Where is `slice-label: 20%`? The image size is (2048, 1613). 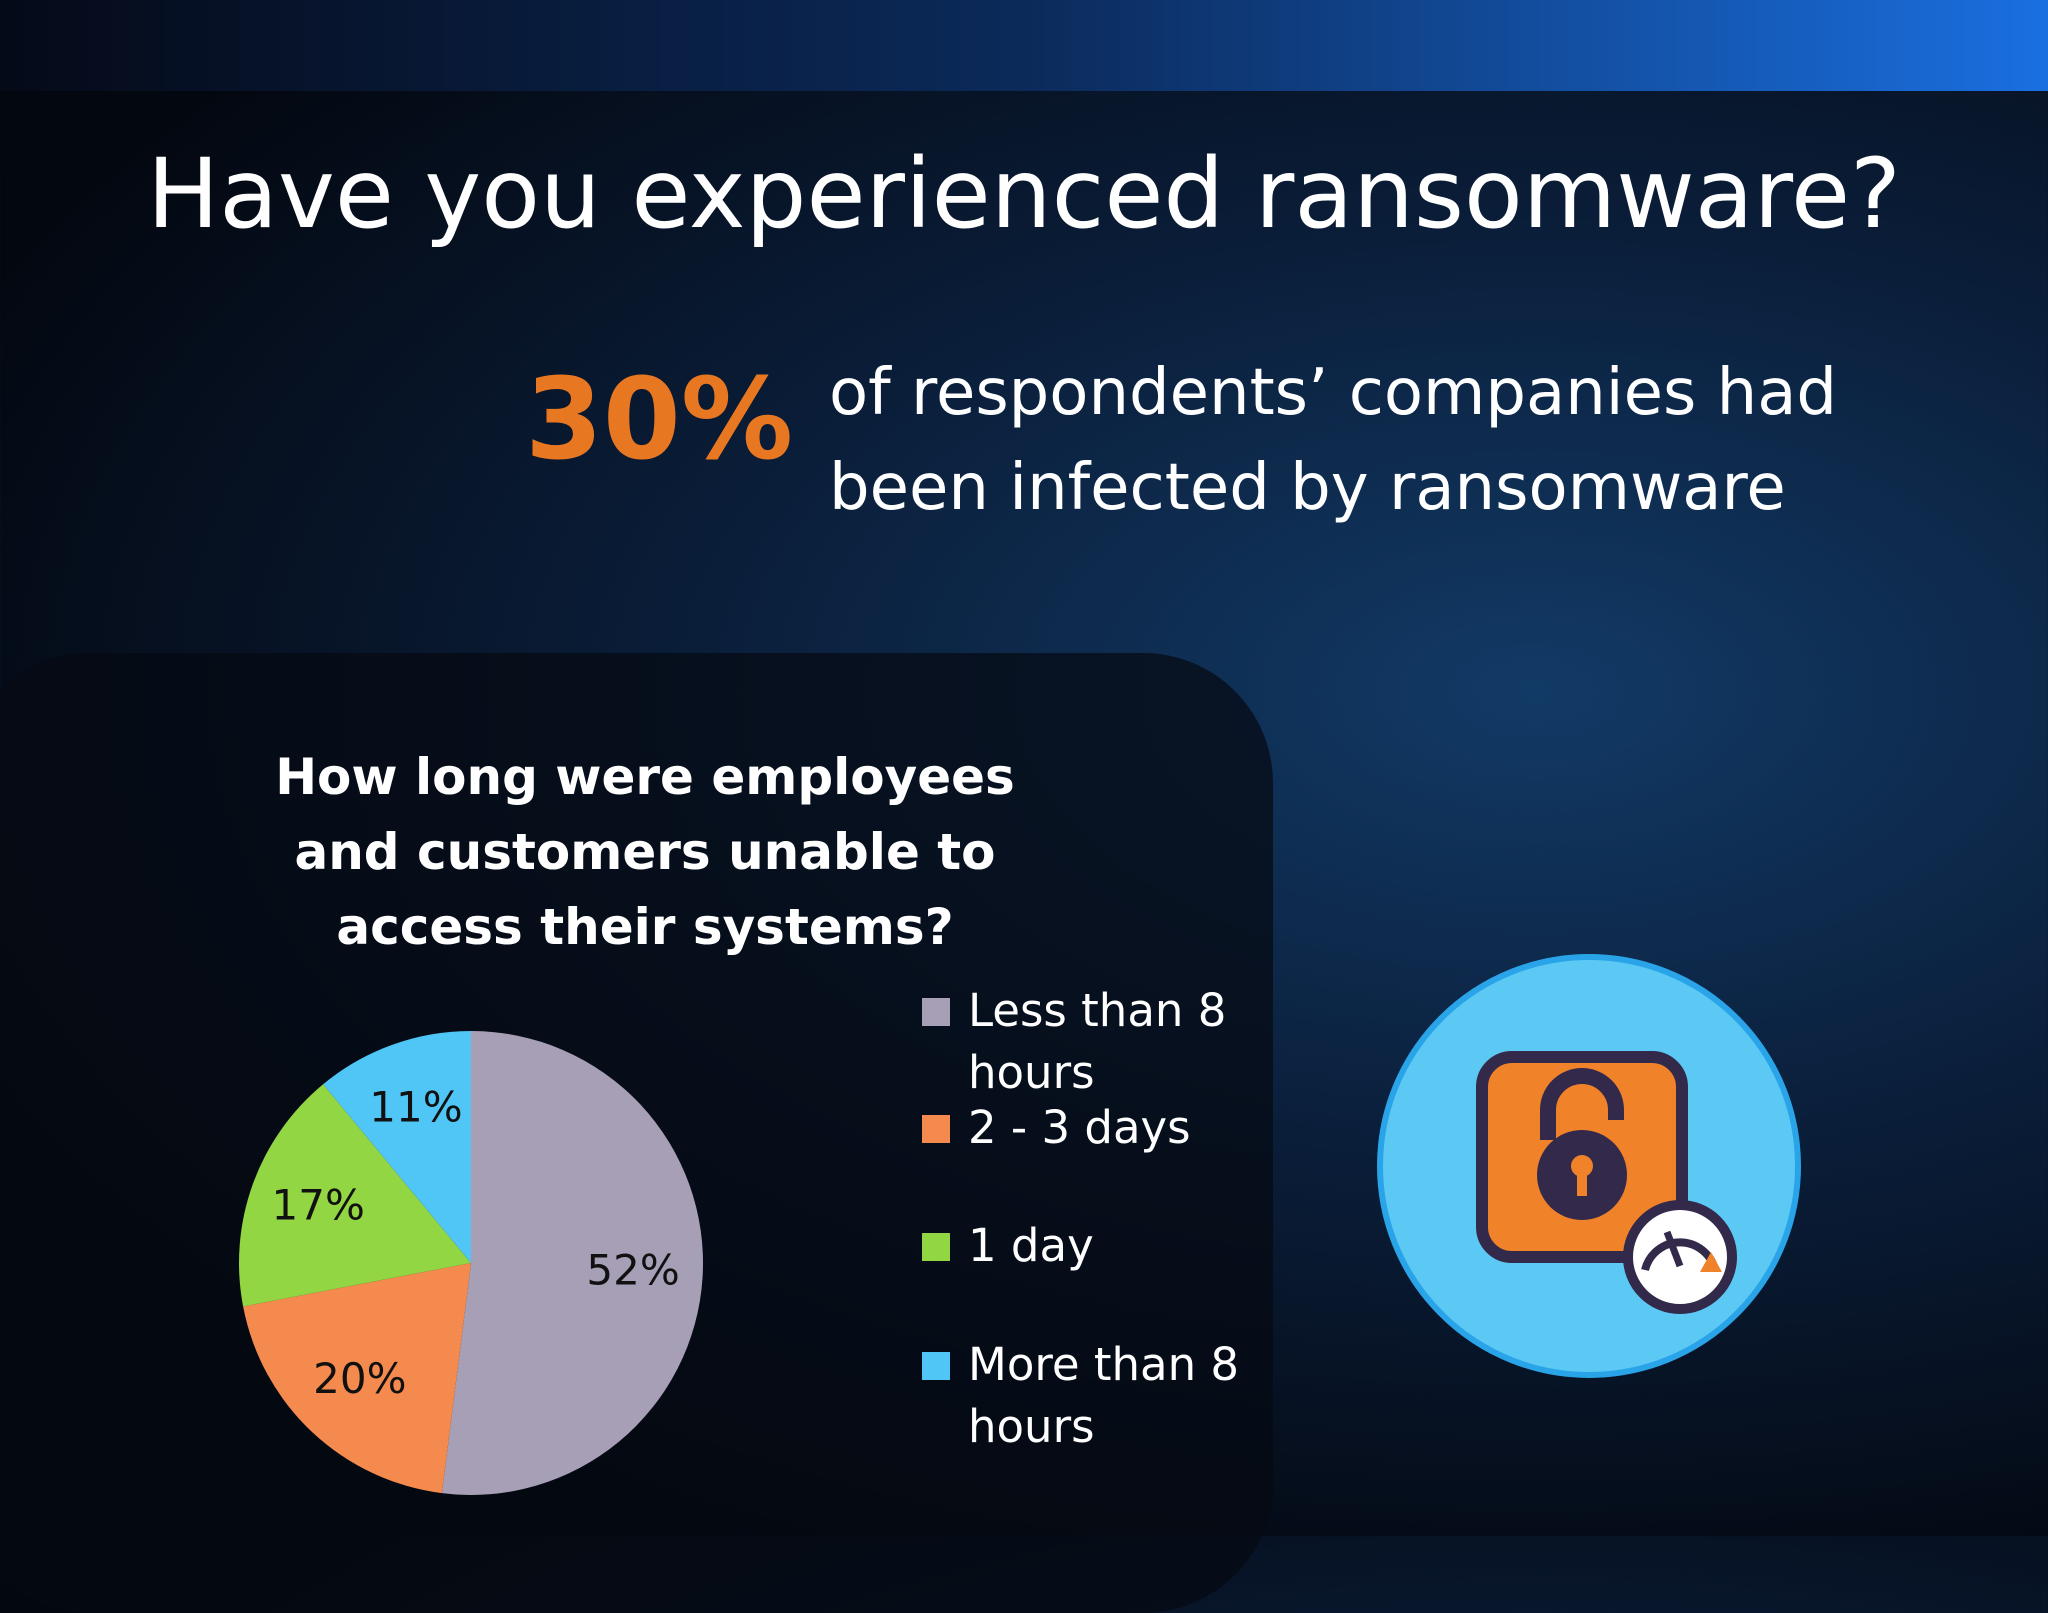
slice-label: 20% is located at coordinates (359, 1378).